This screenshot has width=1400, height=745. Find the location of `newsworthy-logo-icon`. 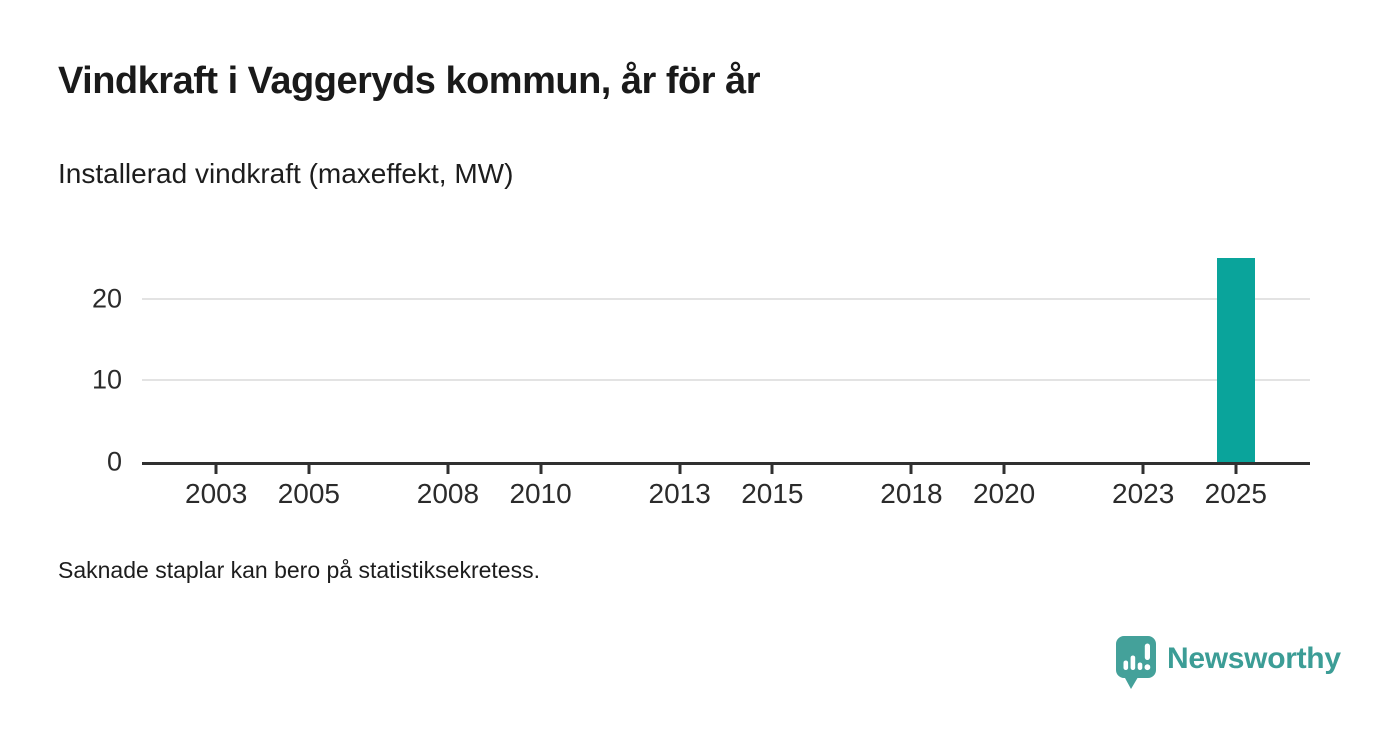

newsworthy-logo-icon is located at coordinates (1136, 662).